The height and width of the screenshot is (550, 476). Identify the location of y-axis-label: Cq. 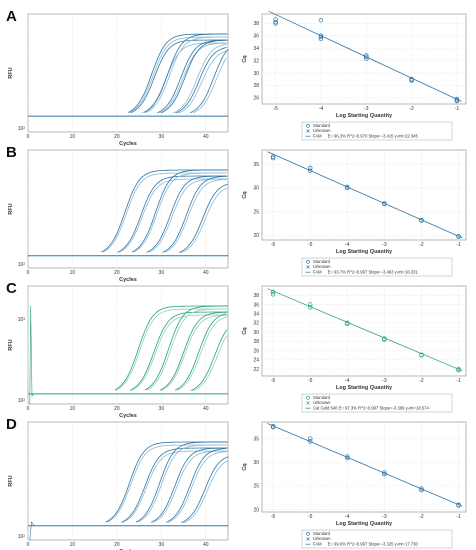
(245, 194).